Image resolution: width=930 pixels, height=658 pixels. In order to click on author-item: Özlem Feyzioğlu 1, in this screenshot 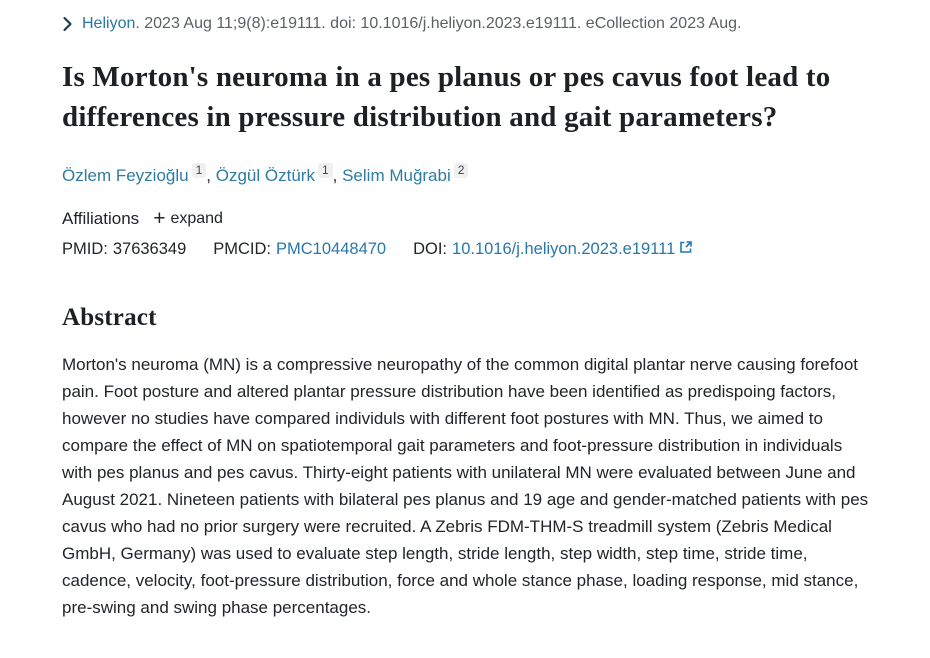, I will do `click(139, 174)`.